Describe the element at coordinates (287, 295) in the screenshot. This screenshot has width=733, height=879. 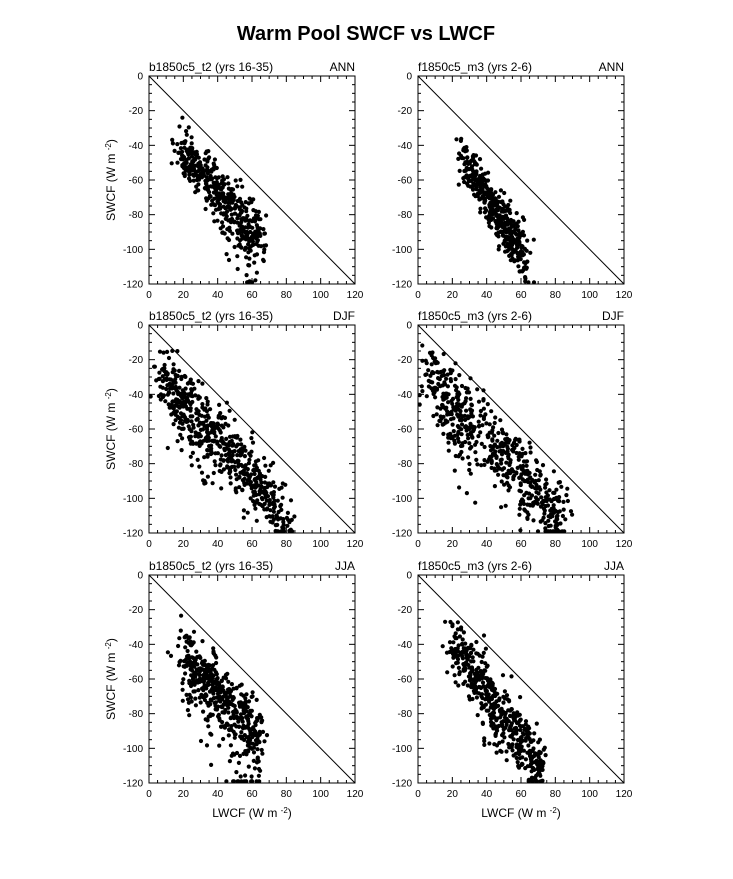
I see `x-tick-label: 80` at that location.